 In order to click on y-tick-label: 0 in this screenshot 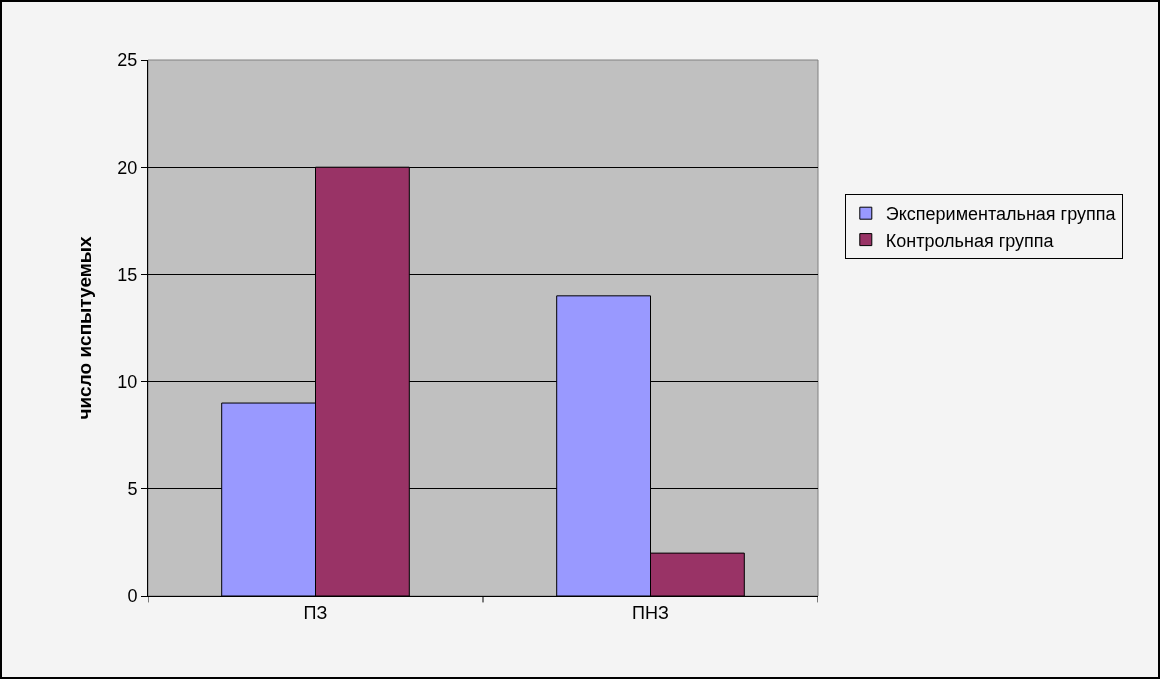, I will do `click(132, 596)`.